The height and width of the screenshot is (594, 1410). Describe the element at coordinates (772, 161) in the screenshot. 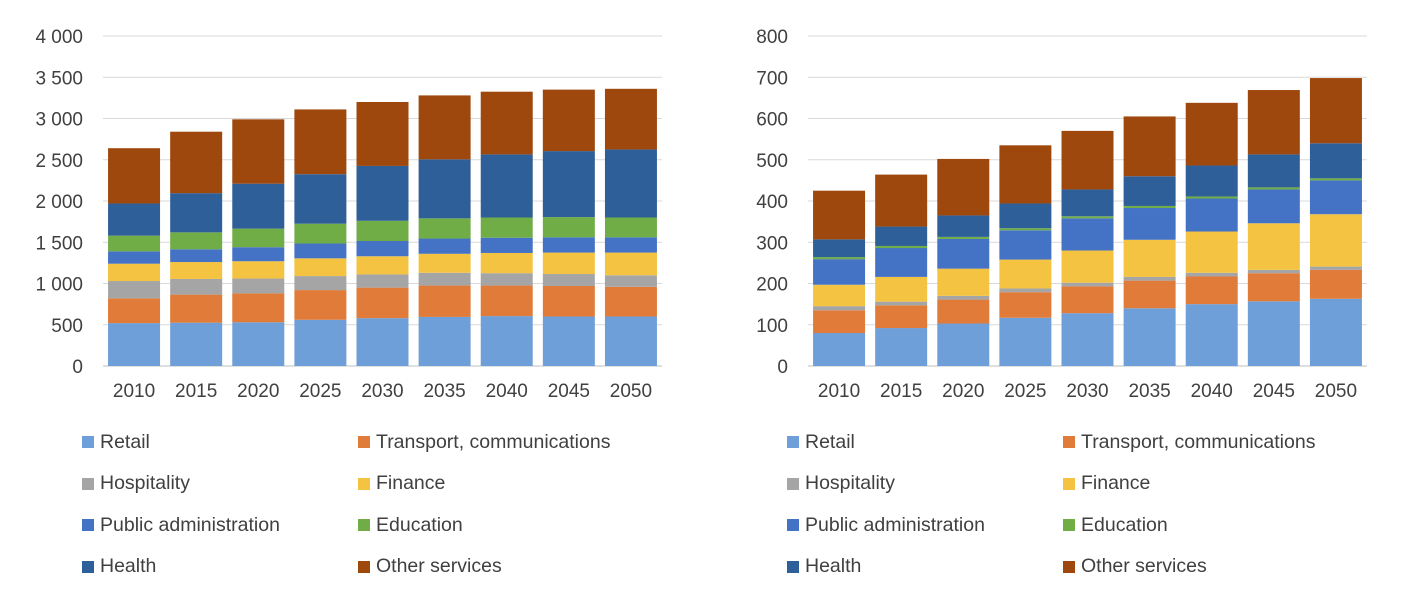

I see `right-y-tick-label: 500` at that location.